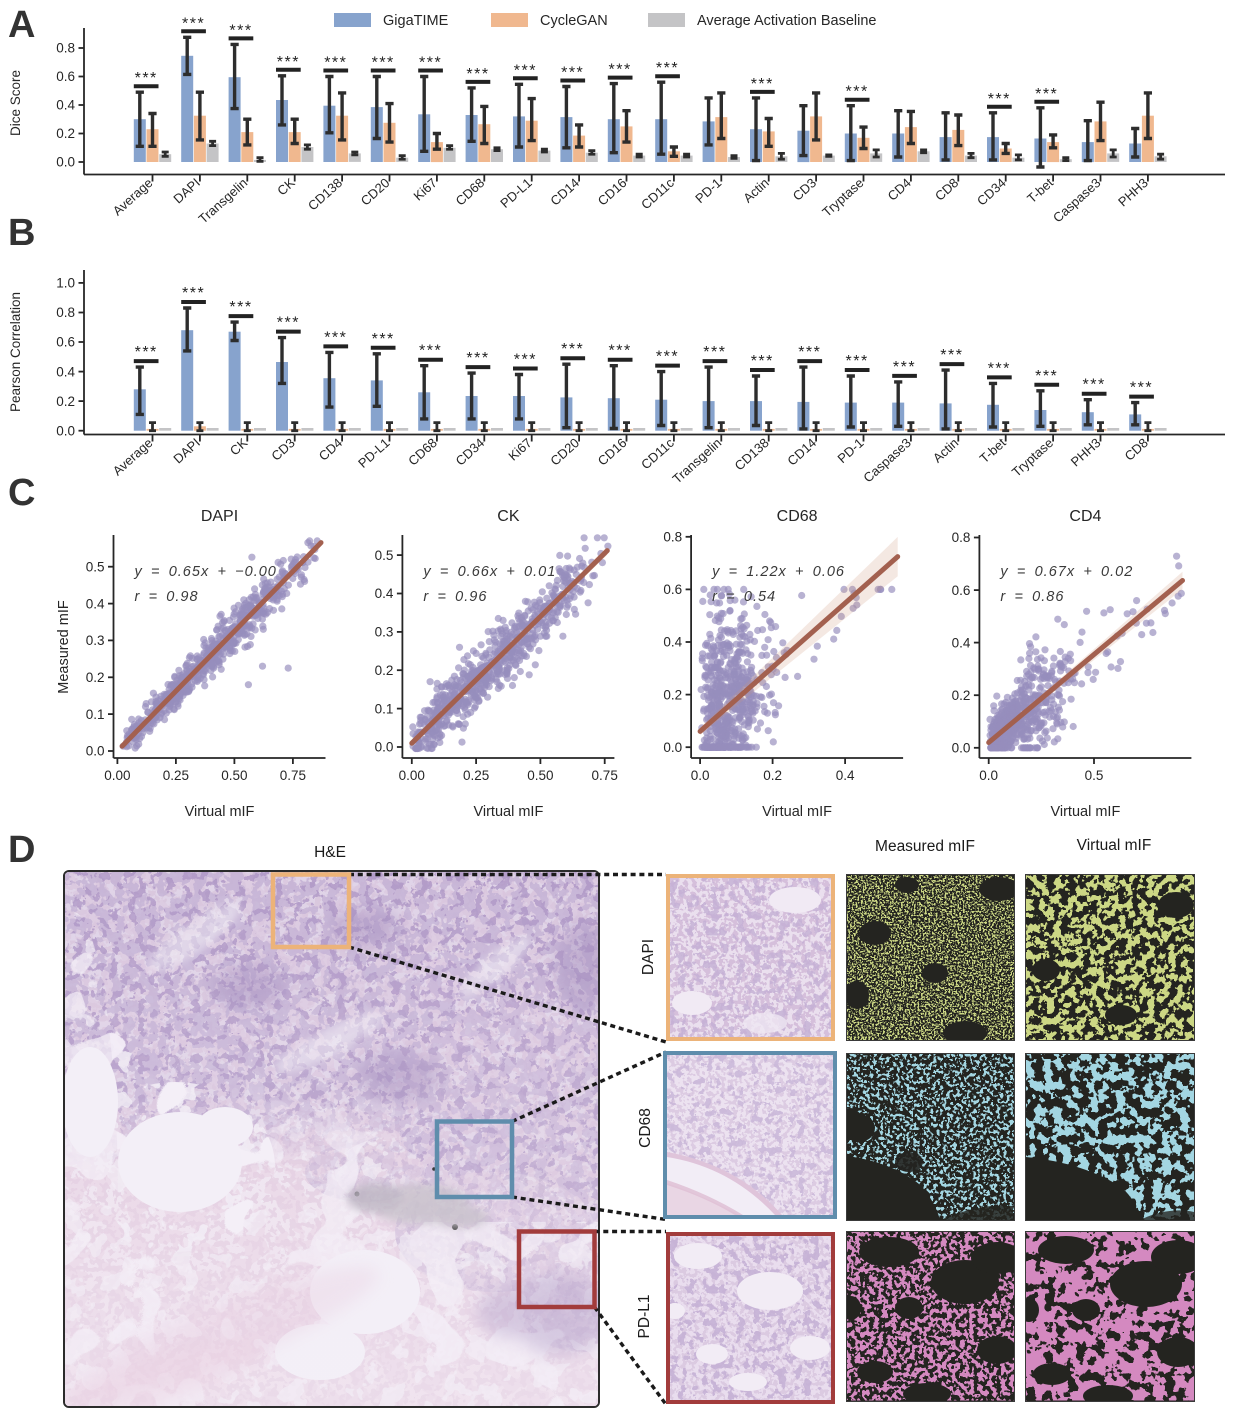 This screenshot has height=1418, width=1241. What do you see at coordinates (21, 850) in the screenshot?
I see `svg-text: D` at bounding box center [21, 850].